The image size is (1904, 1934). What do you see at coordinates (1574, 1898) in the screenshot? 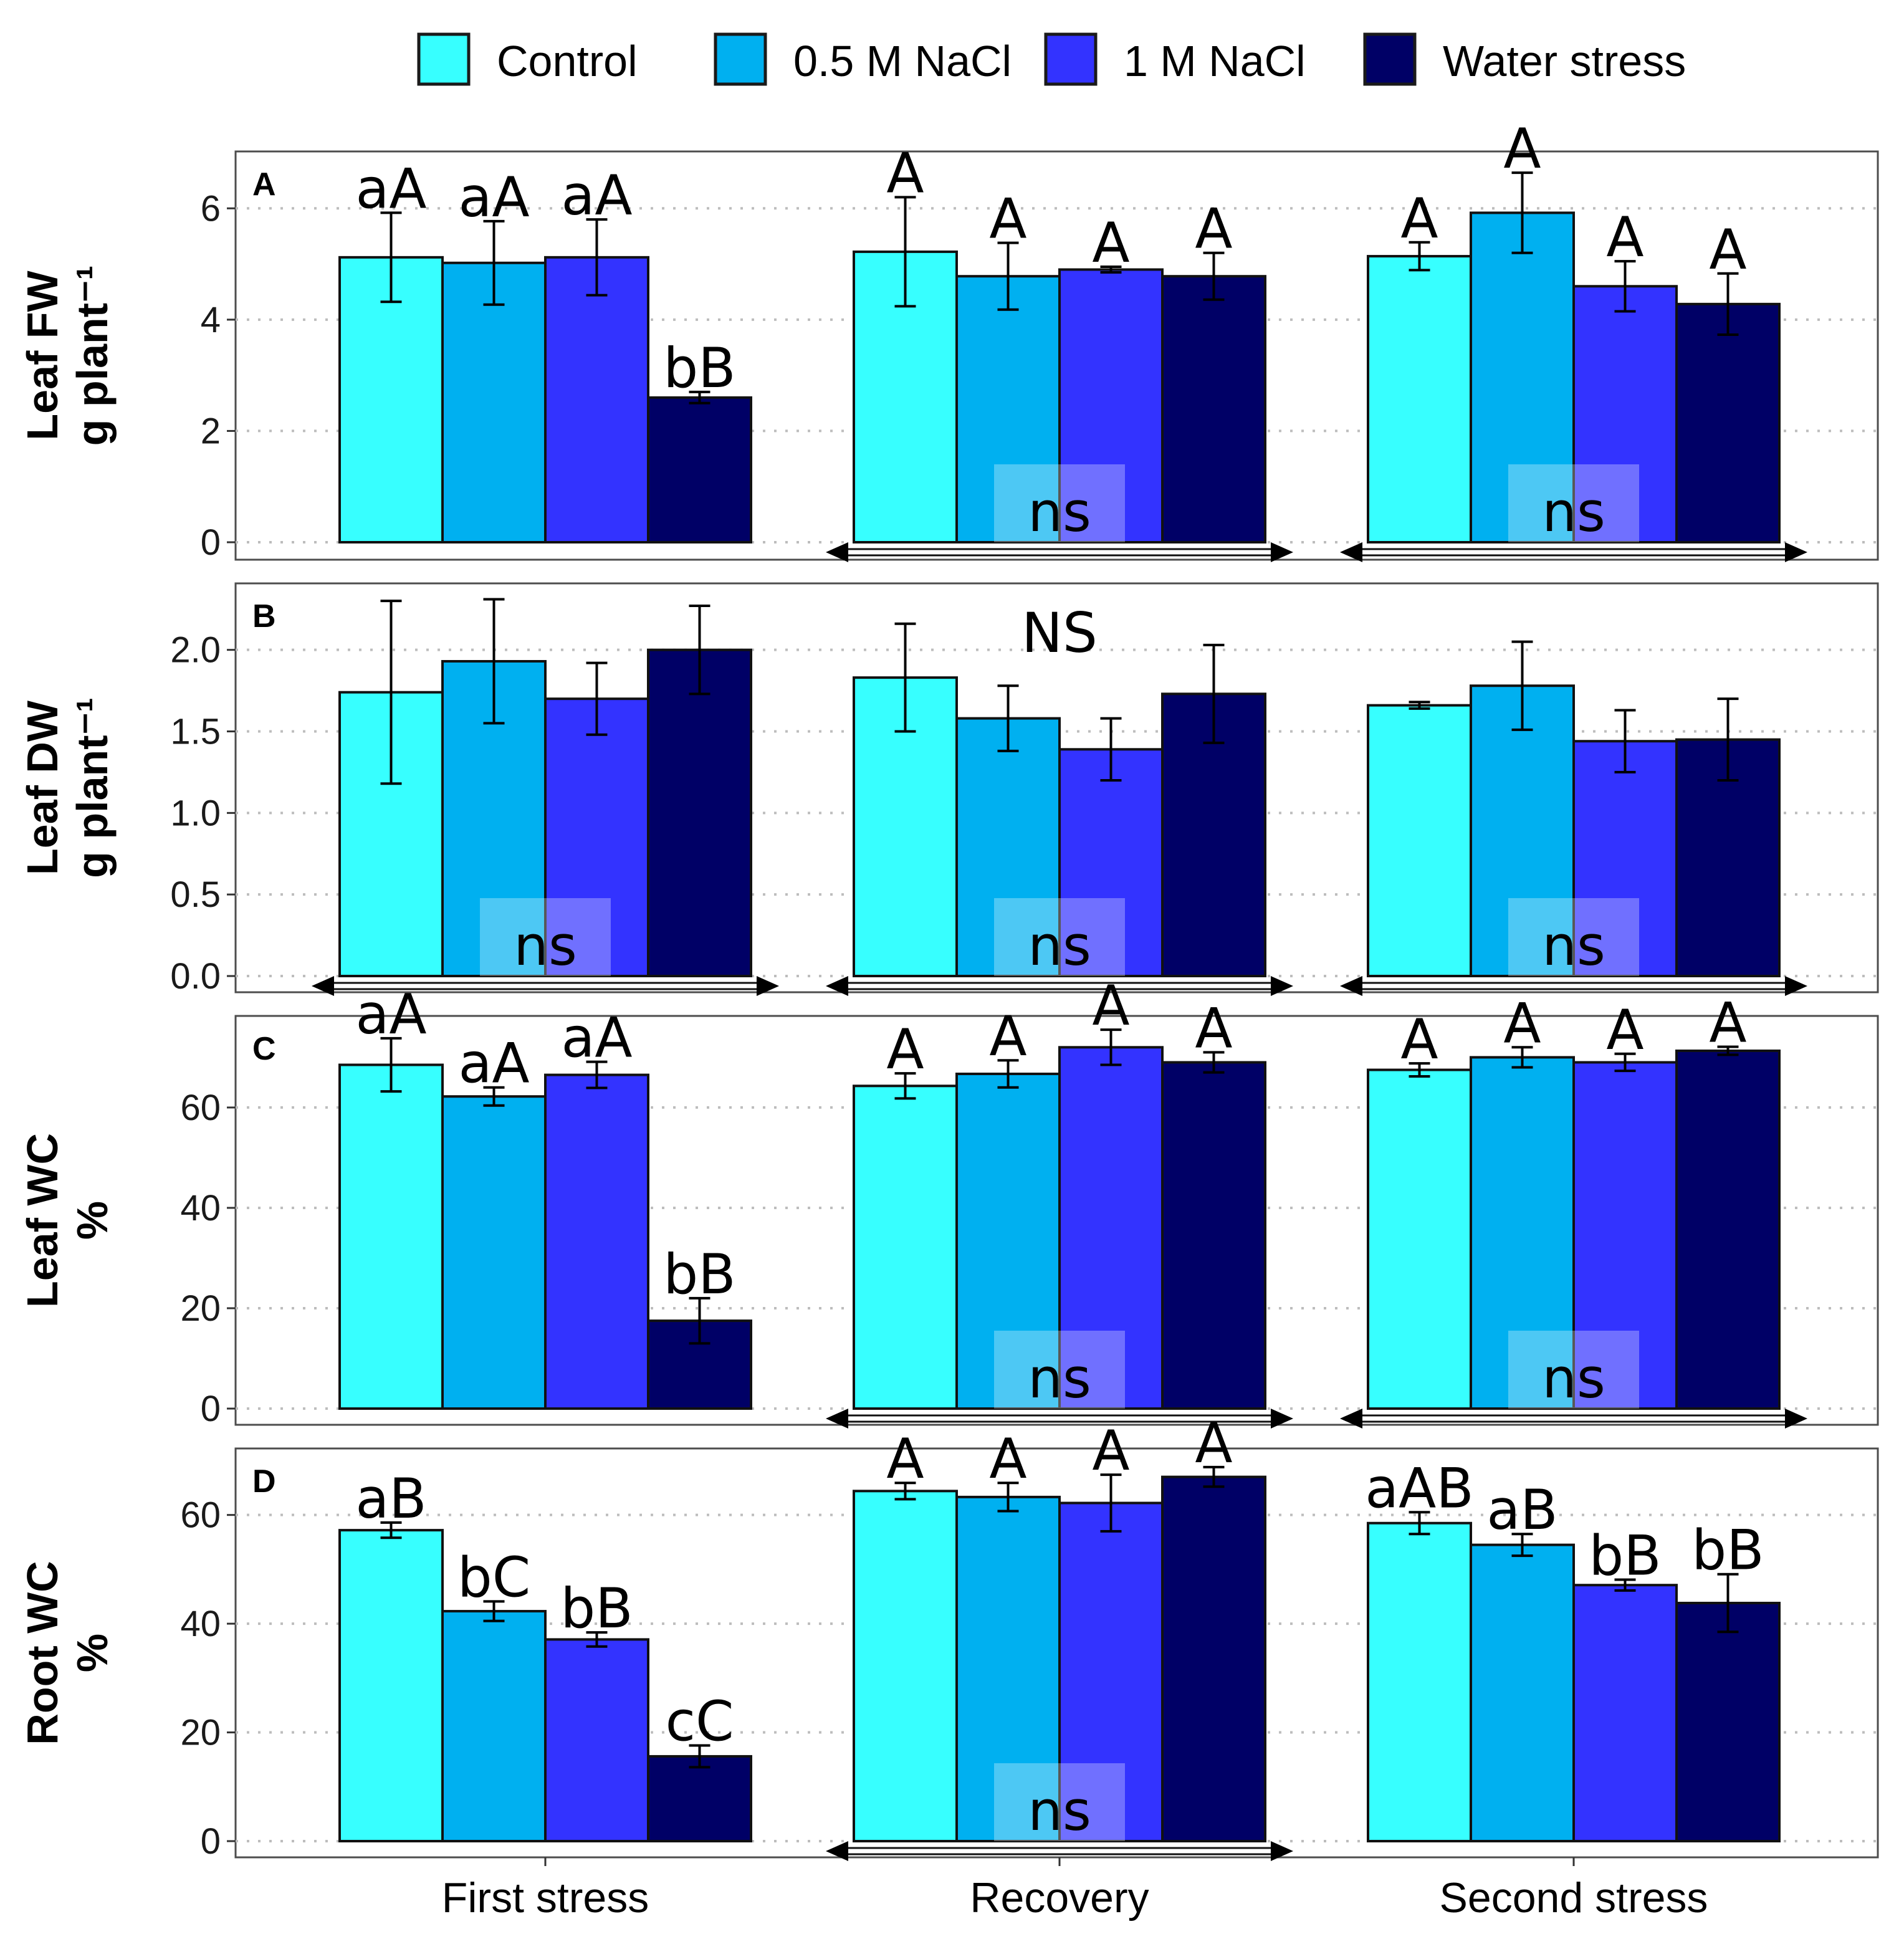
I see `x-category-label: Second stress` at bounding box center [1574, 1898].